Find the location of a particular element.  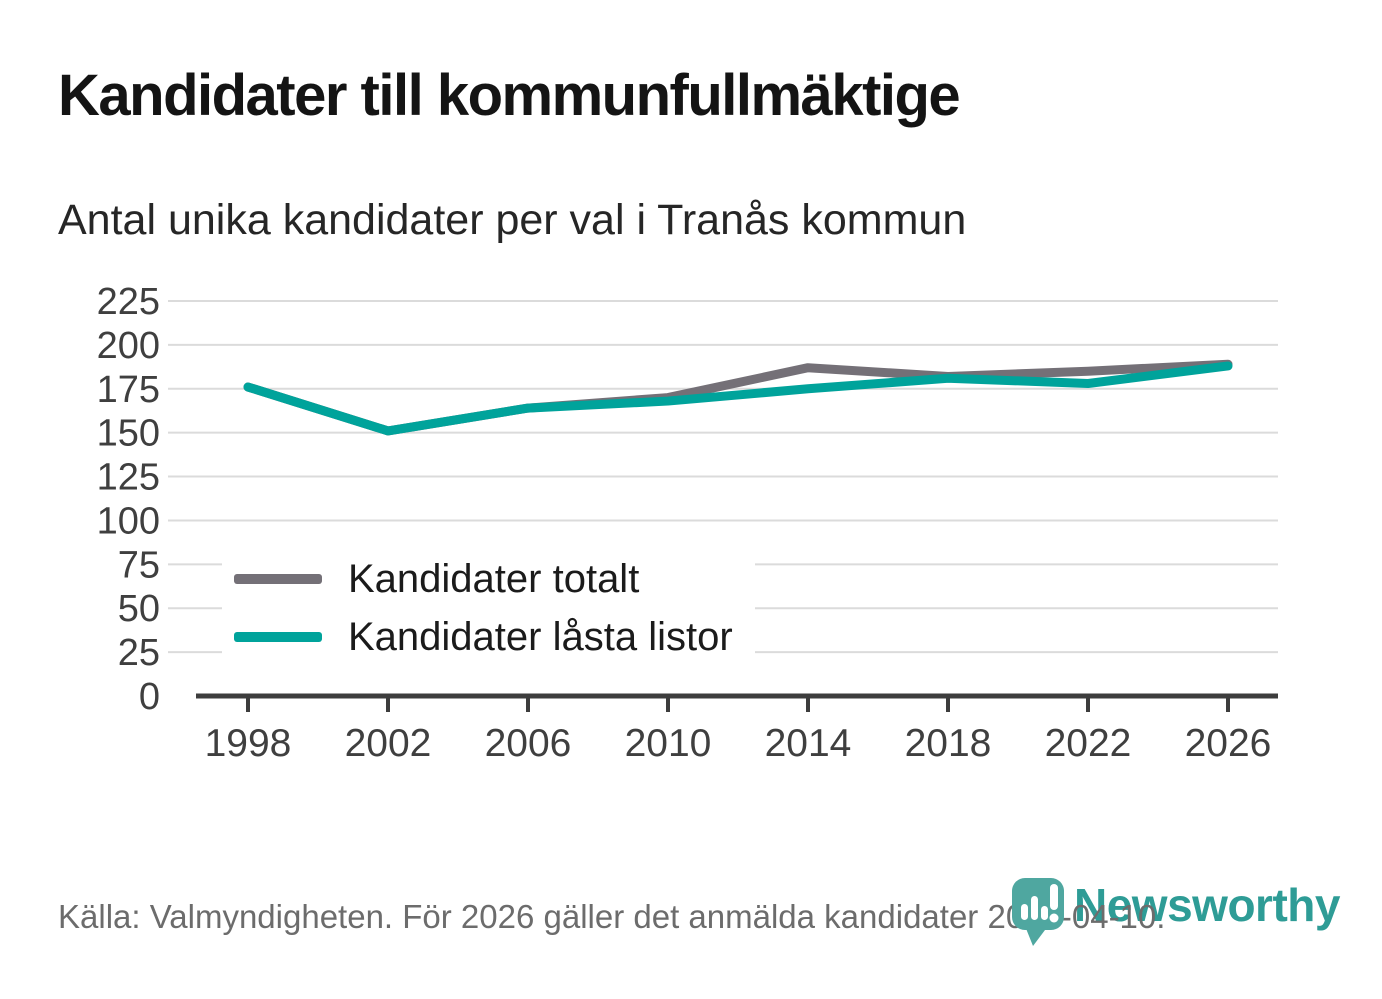

y-axis-tick-label: 225 is located at coordinates (128, 302).